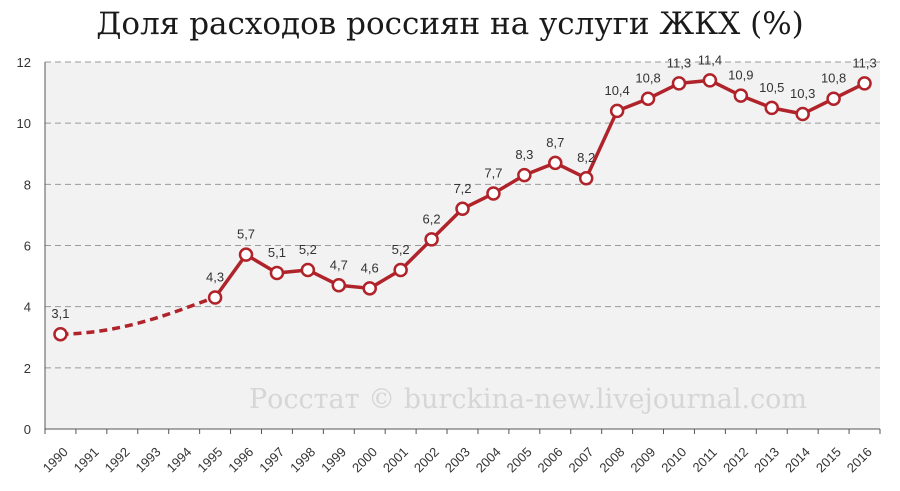  I want to click on y-tick-label: 8, so click(27, 184).